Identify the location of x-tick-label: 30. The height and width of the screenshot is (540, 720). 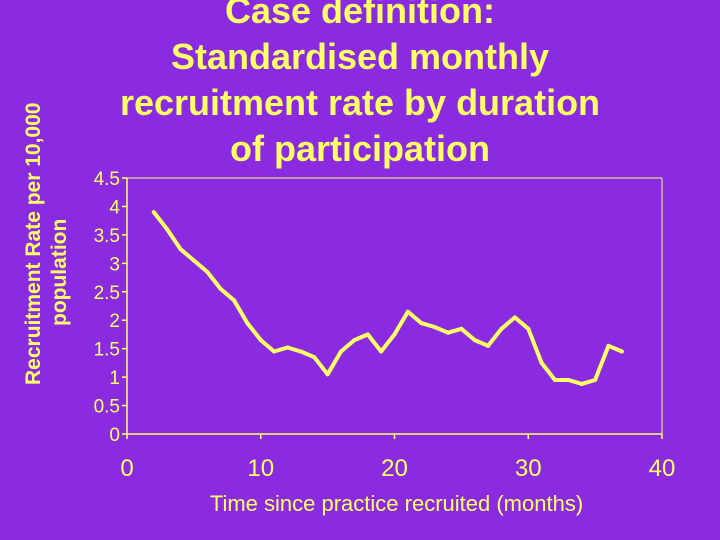
(528, 468).